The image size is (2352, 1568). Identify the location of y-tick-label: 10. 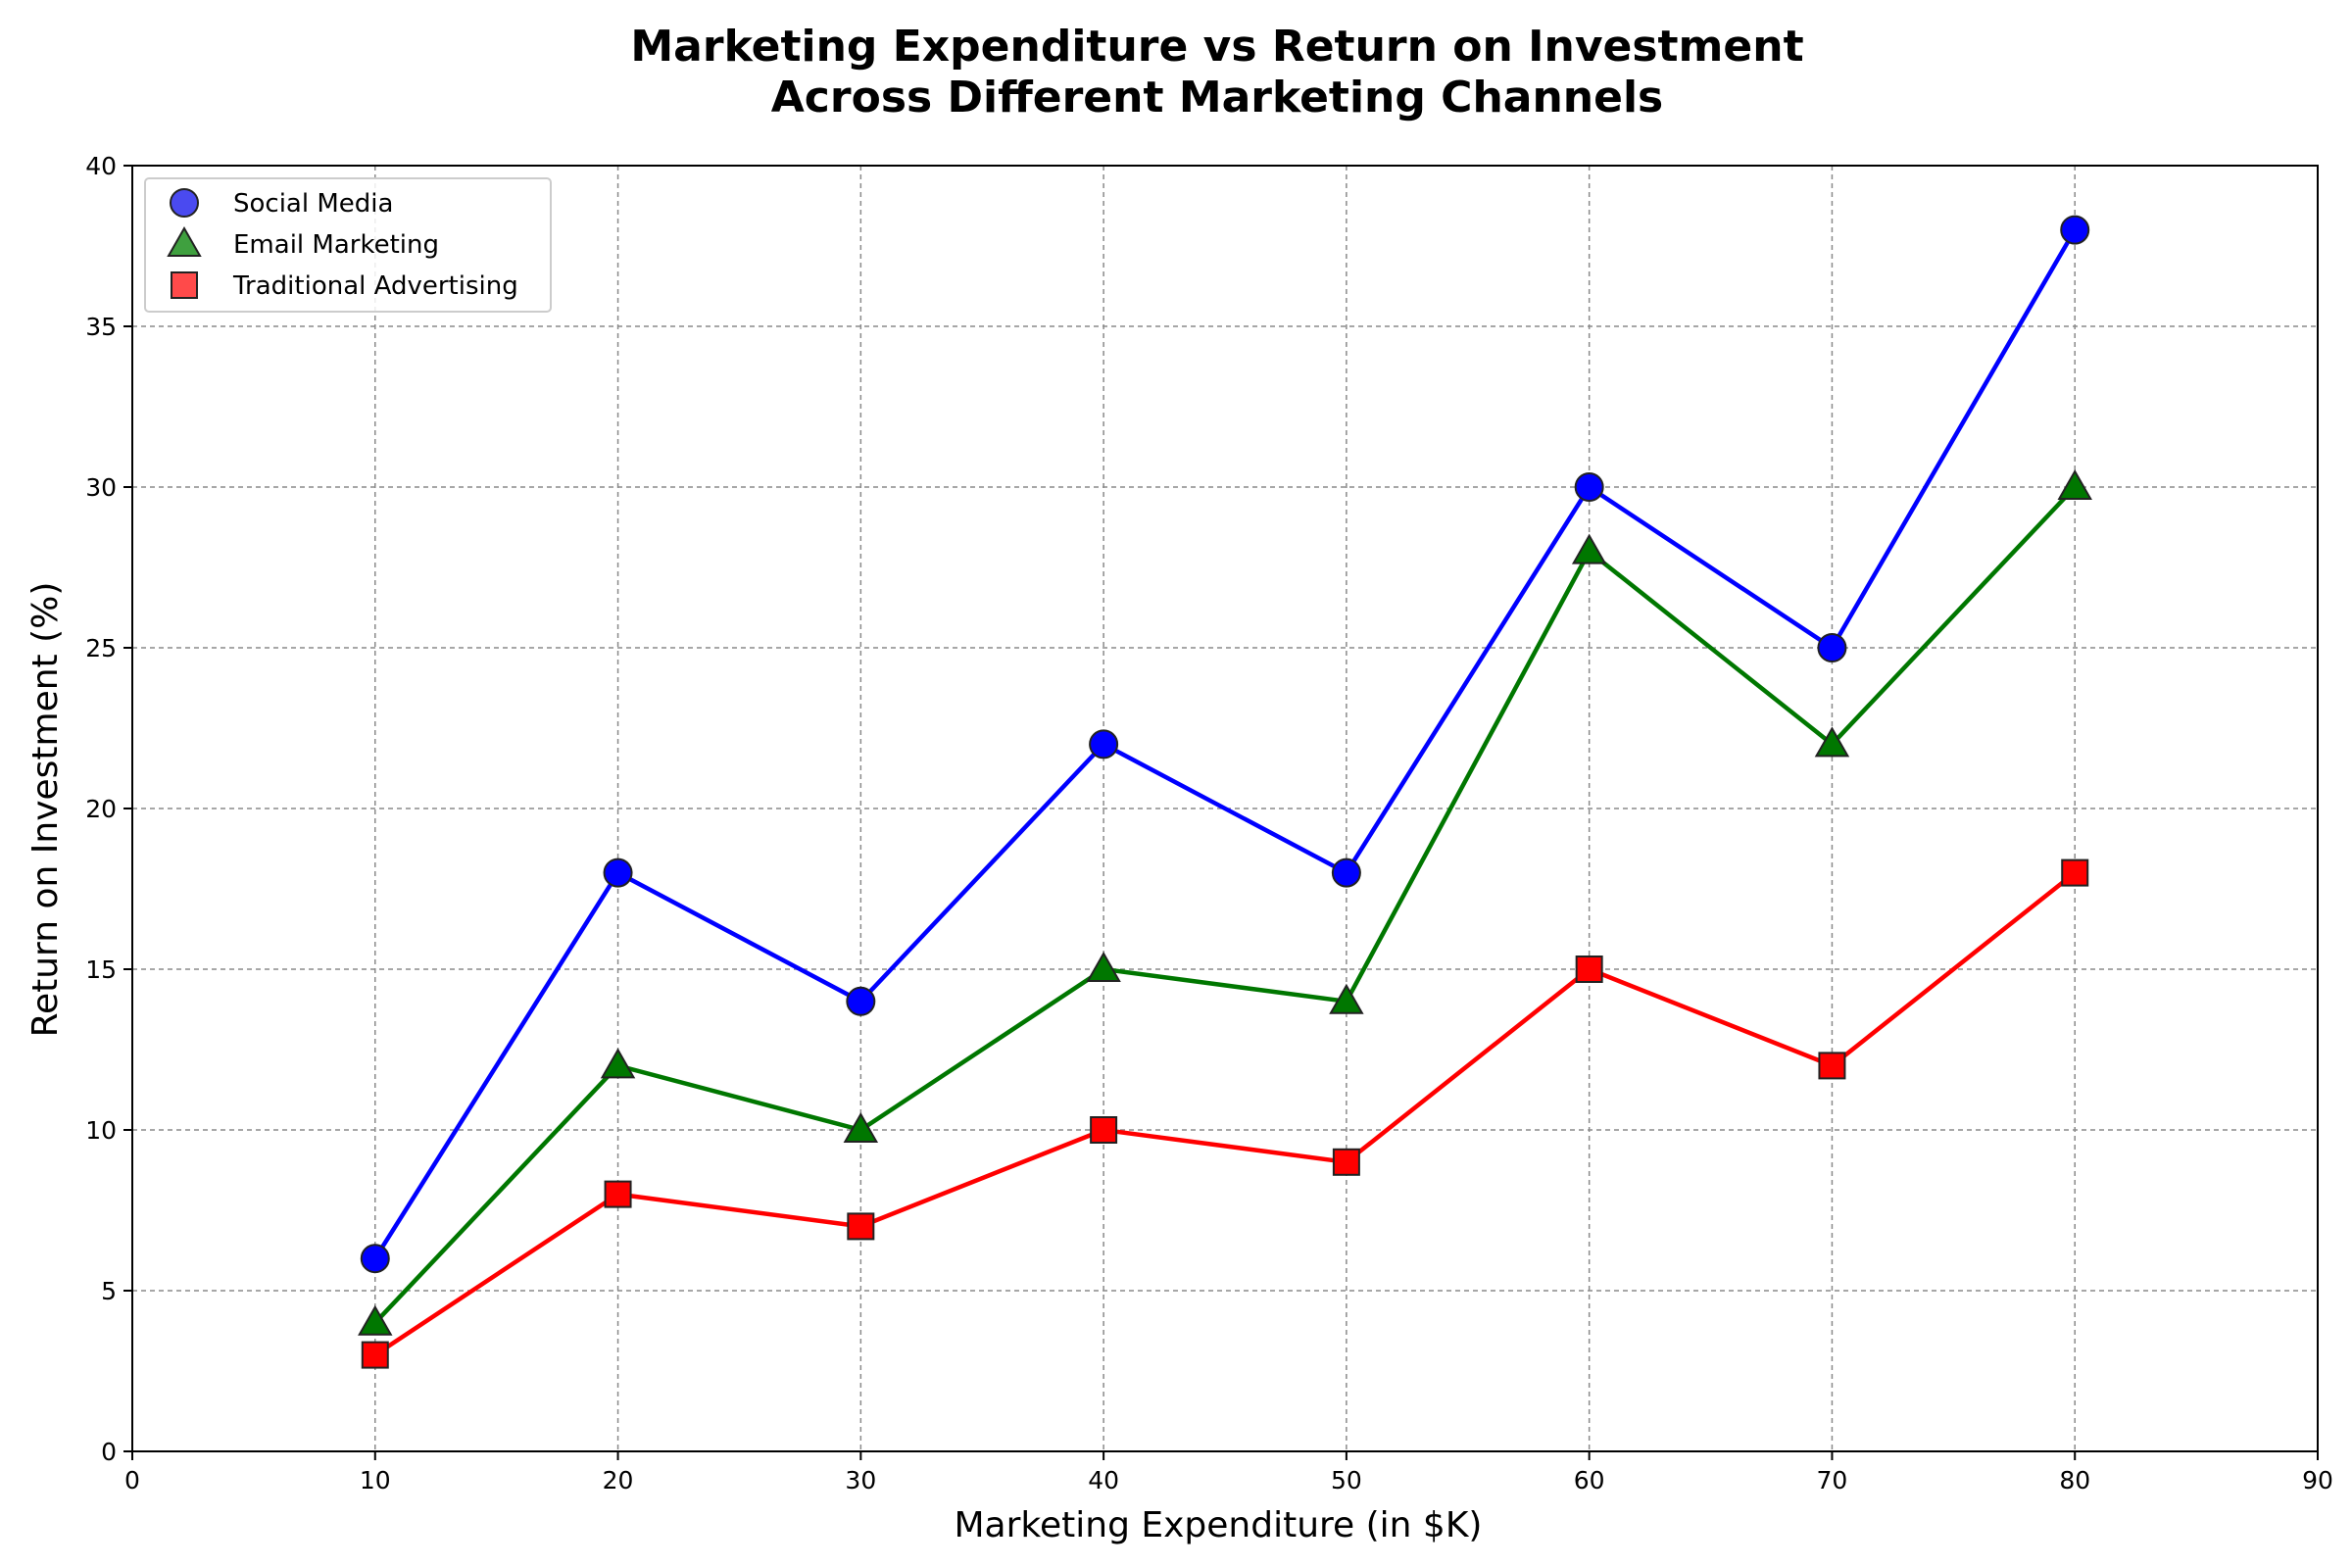
(101, 1130).